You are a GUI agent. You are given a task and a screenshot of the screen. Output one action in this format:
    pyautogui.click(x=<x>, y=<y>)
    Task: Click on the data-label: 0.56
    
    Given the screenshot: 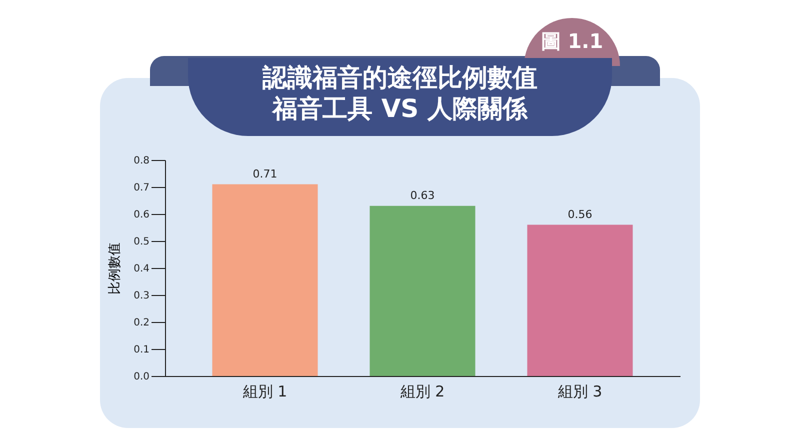 What is the action you would take?
    pyautogui.click(x=580, y=214)
    